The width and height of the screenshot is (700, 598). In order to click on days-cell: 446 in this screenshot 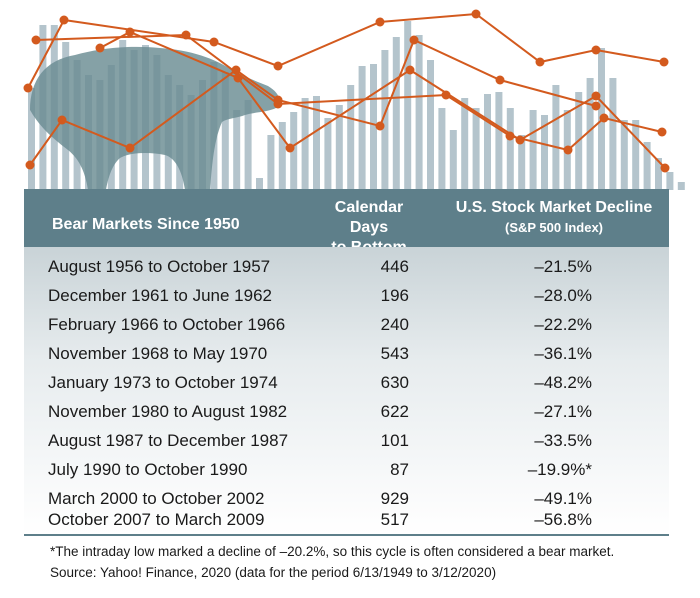, I will do `click(394, 266)`.